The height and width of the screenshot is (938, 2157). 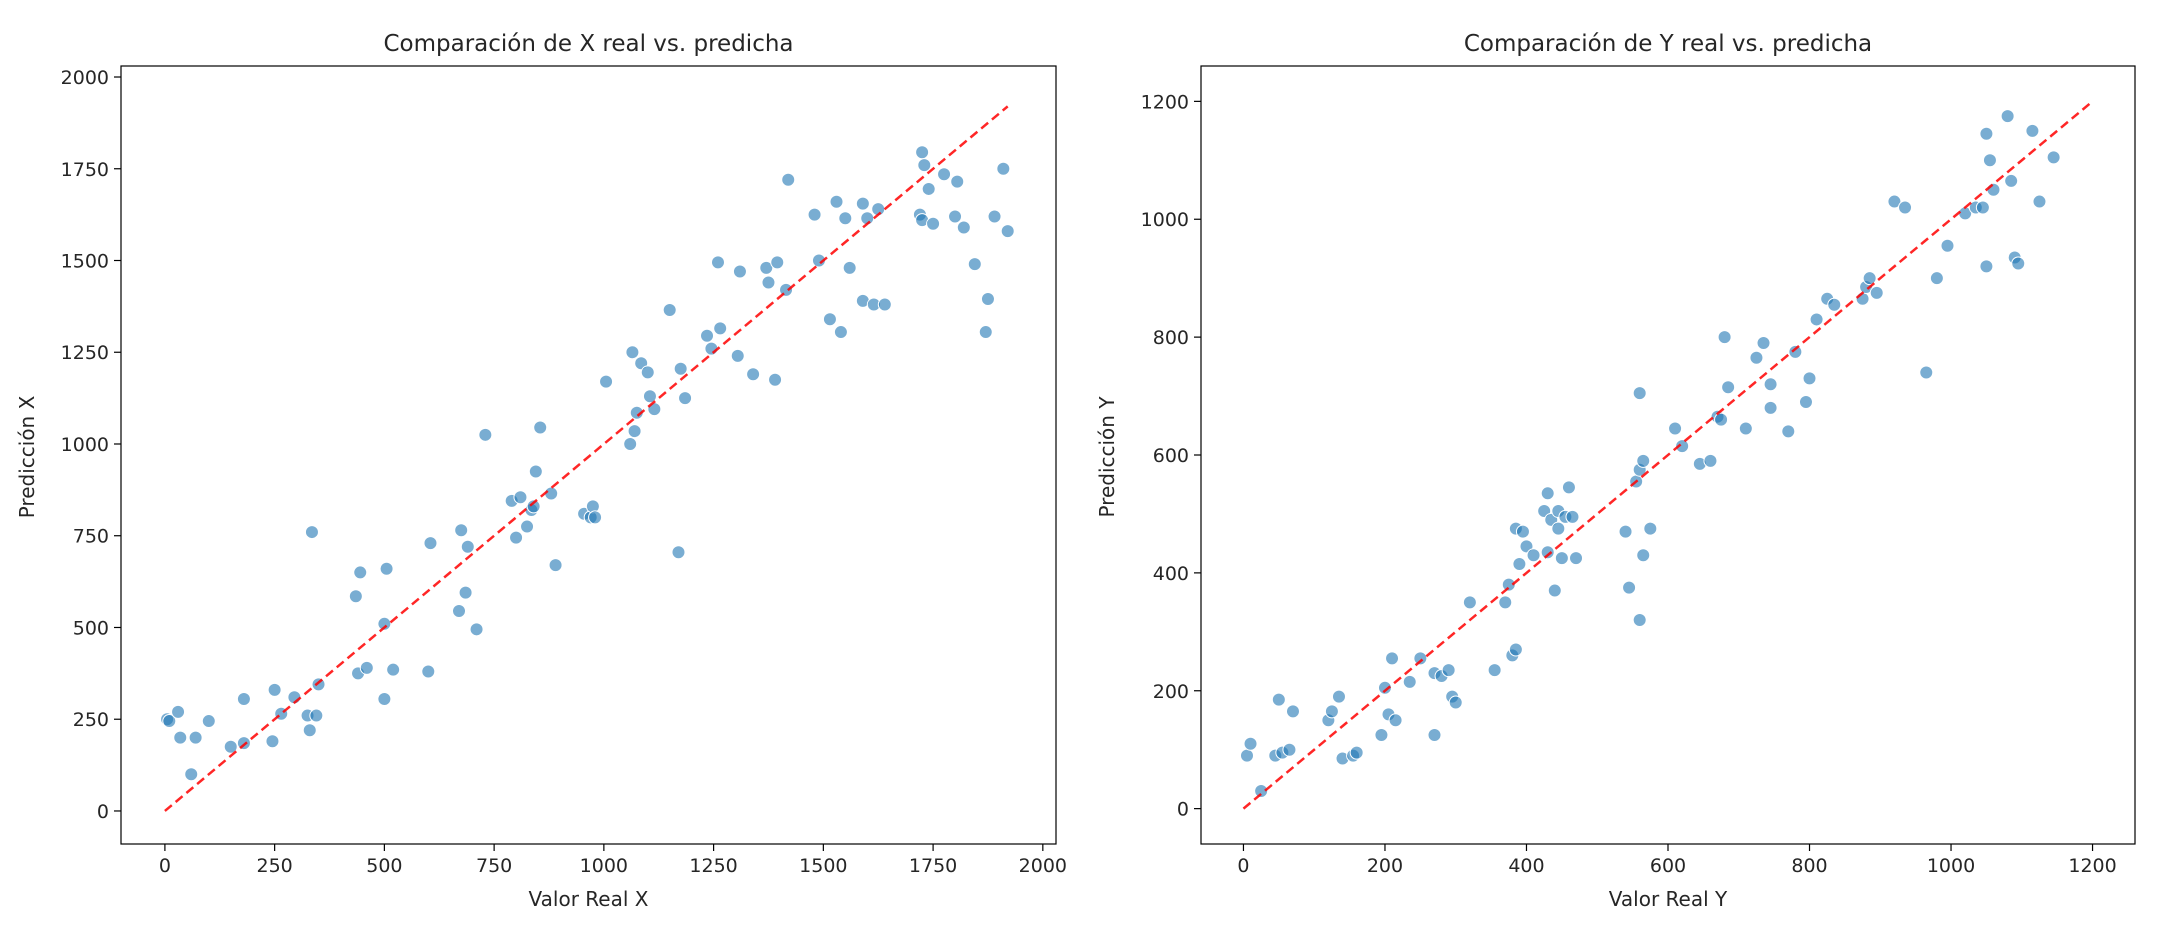 What do you see at coordinates (1385, 866) in the screenshot?
I see `x-tick-label: 200` at bounding box center [1385, 866].